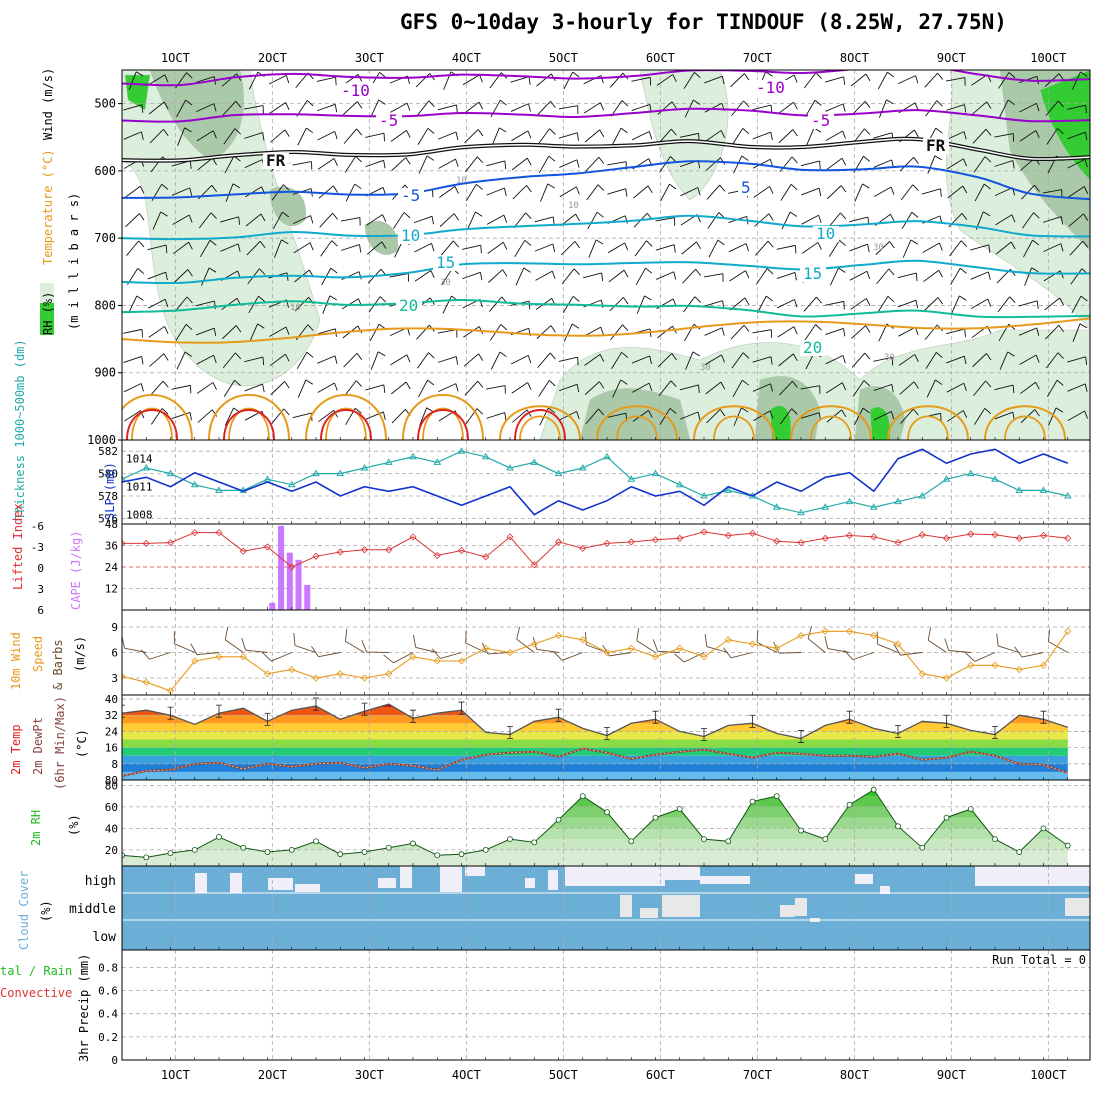 The image size is (1100, 1100). I want to click on date-tick-top: 6OCT, so click(660, 58).